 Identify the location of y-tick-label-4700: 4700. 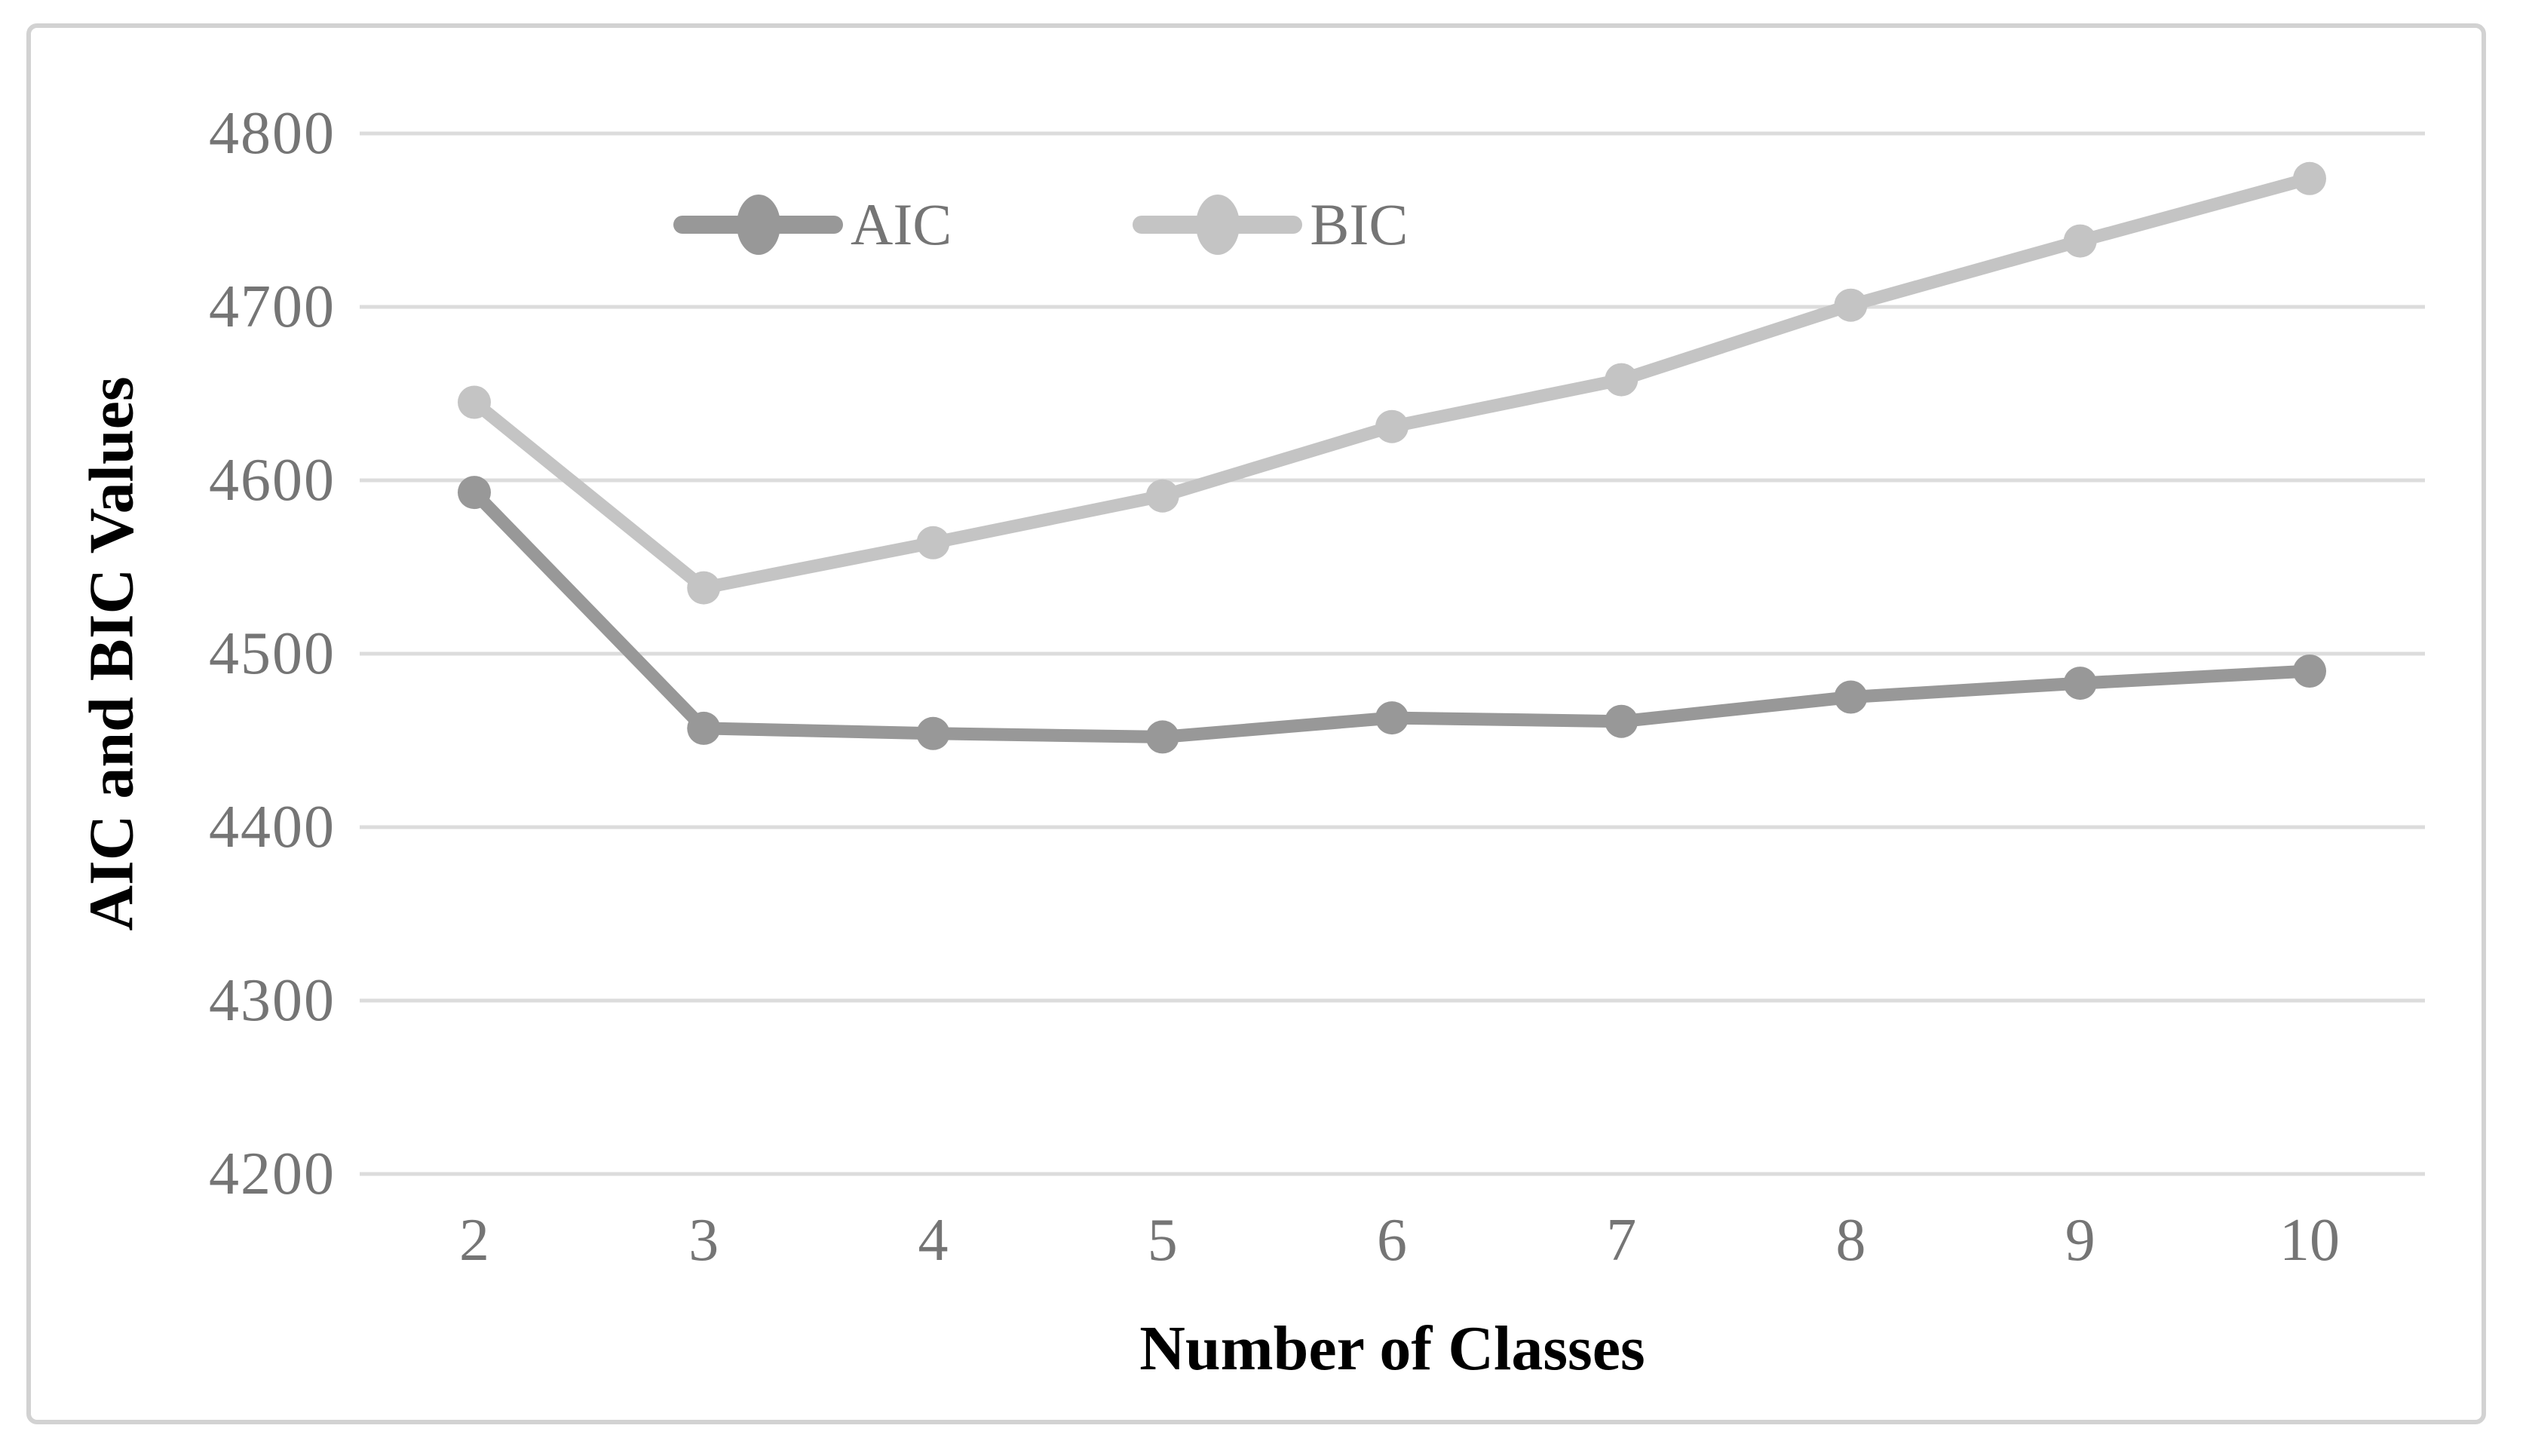
(272, 307).